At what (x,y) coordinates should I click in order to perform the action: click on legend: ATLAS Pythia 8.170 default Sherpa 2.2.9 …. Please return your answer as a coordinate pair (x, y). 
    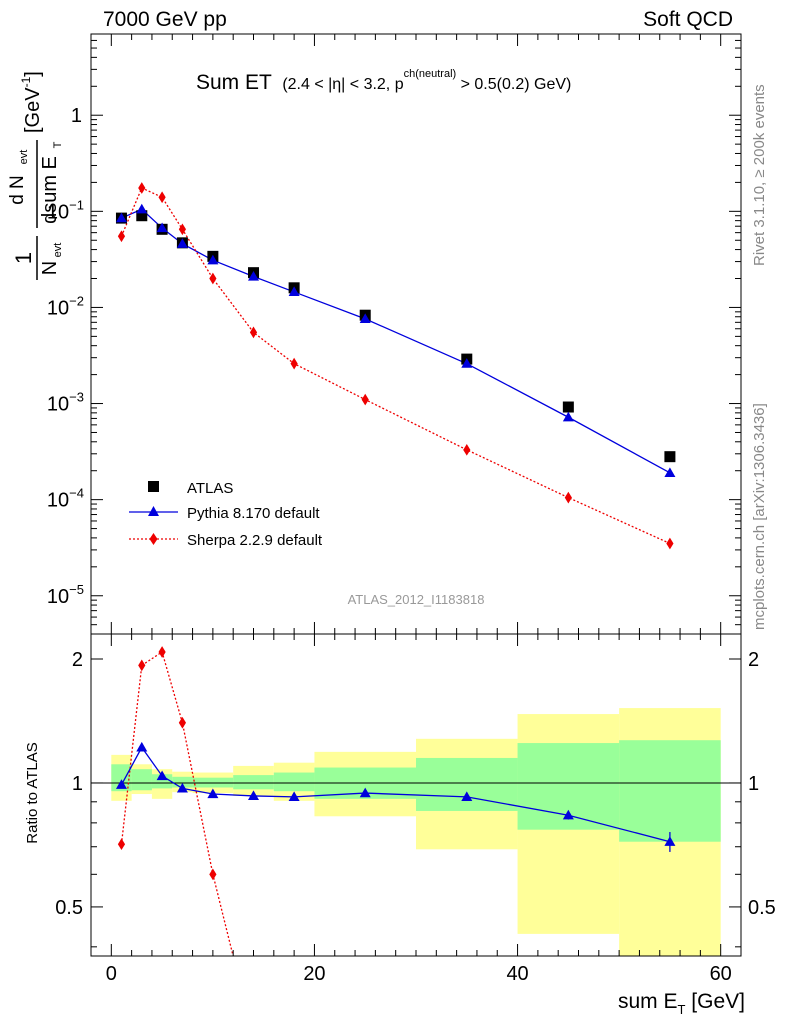
    Looking at the image, I should click on (226, 514).